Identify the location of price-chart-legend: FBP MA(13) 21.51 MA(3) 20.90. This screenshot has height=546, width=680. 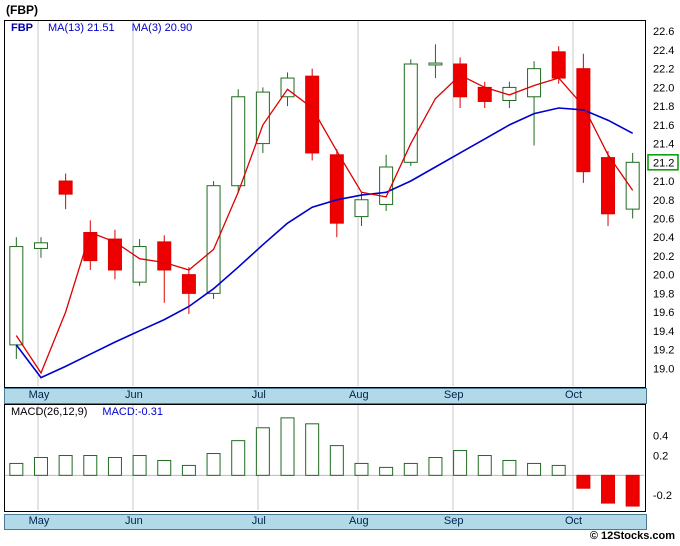
(110, 28).